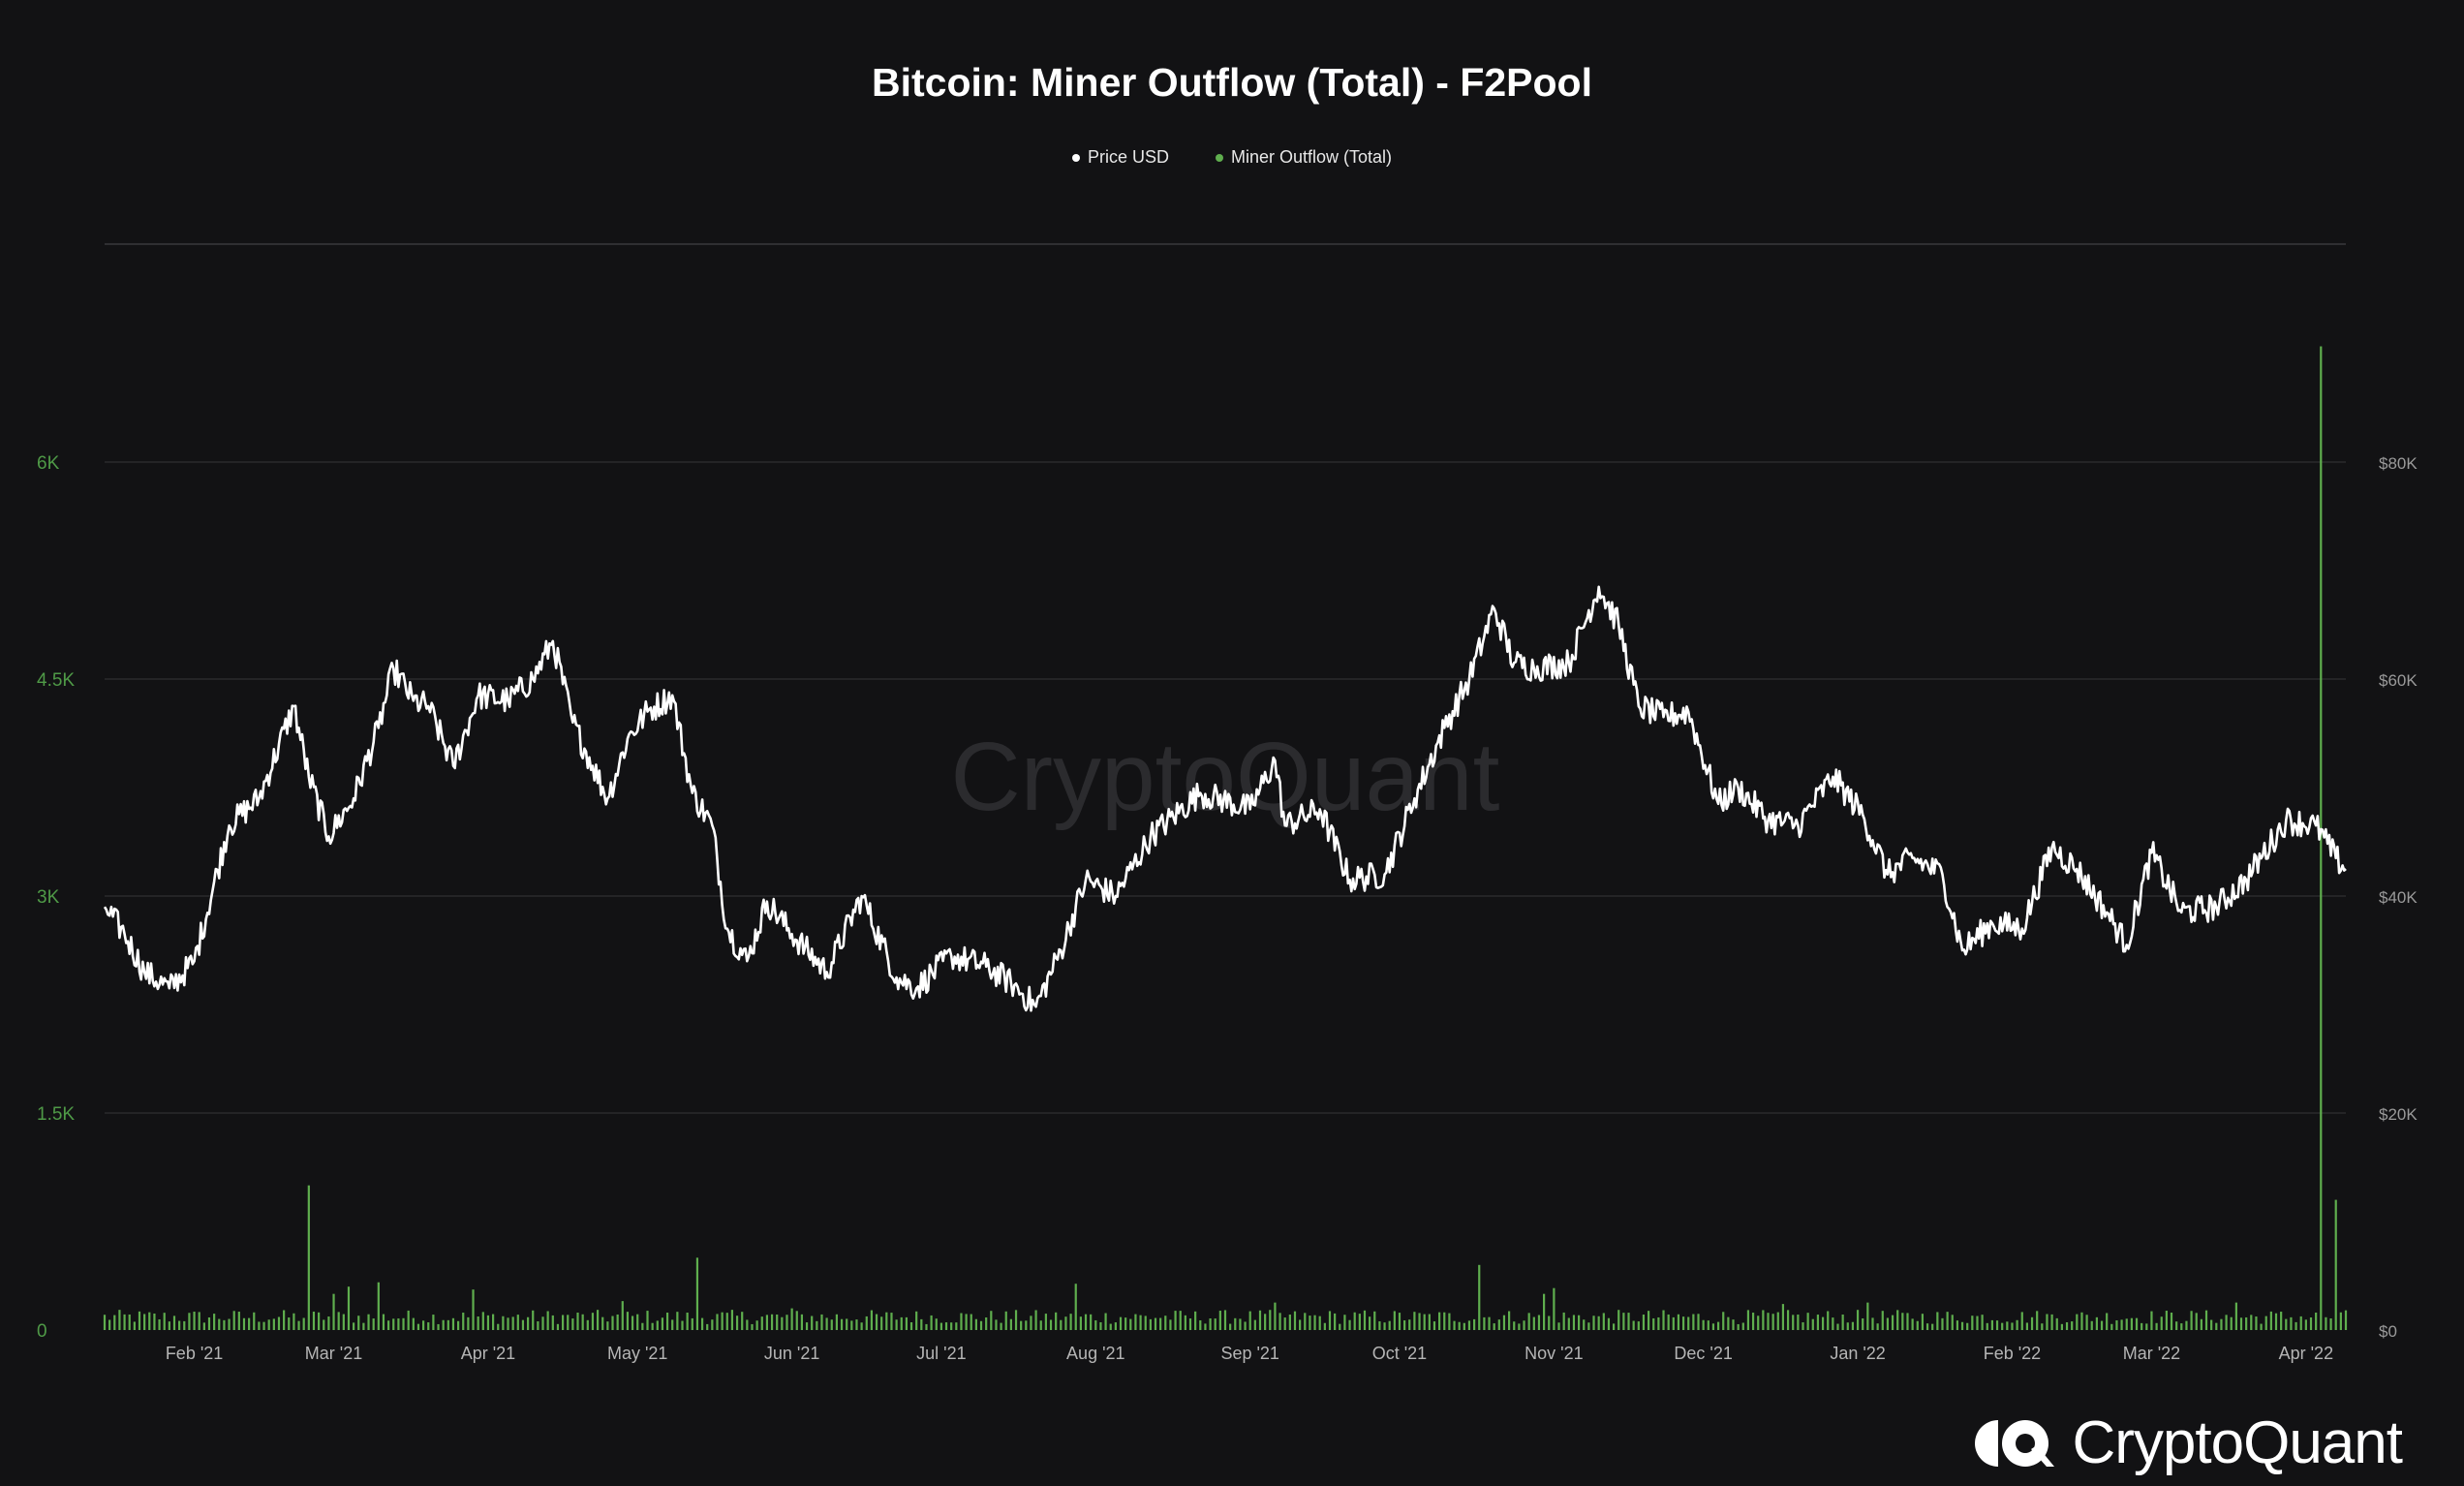  Describe the element at coordinates (1312, 157) in the screenshot. I see `legend-label-outflow: Miner Outflow (Total)` at that location.